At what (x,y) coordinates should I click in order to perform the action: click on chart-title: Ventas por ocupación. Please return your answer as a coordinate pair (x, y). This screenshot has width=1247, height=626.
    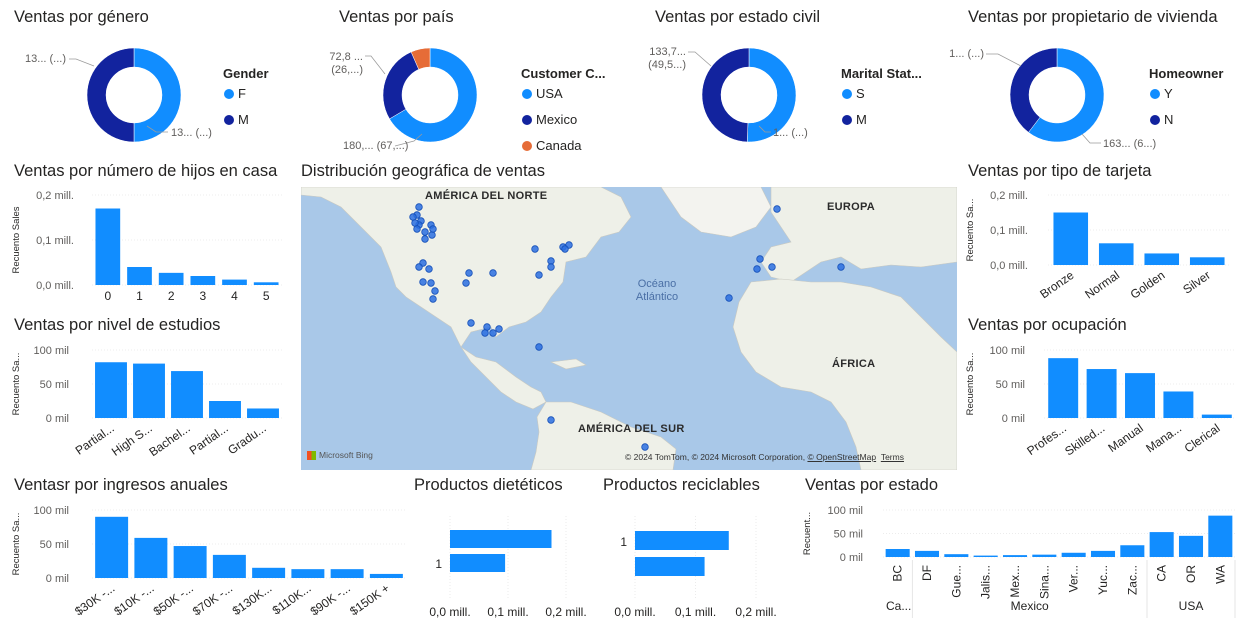
    Looking at the image, I should click on (1047, 325).